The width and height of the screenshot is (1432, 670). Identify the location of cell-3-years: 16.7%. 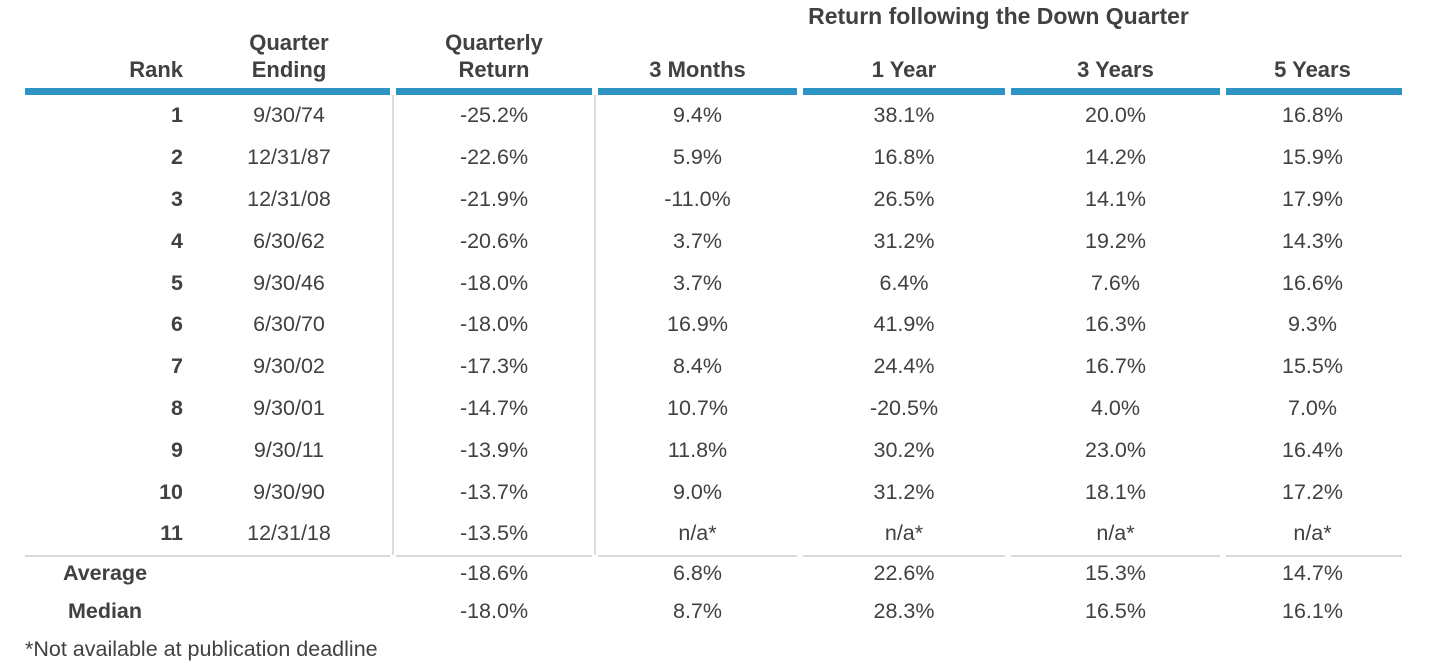
(1115, 366).